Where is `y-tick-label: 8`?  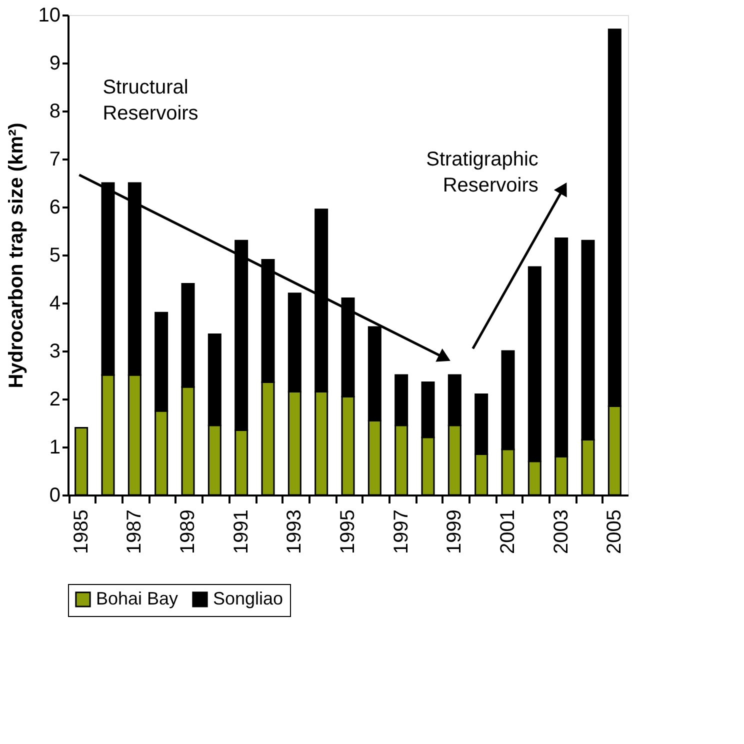
y-tick-label: 8 is located at coordinates (54, 111).